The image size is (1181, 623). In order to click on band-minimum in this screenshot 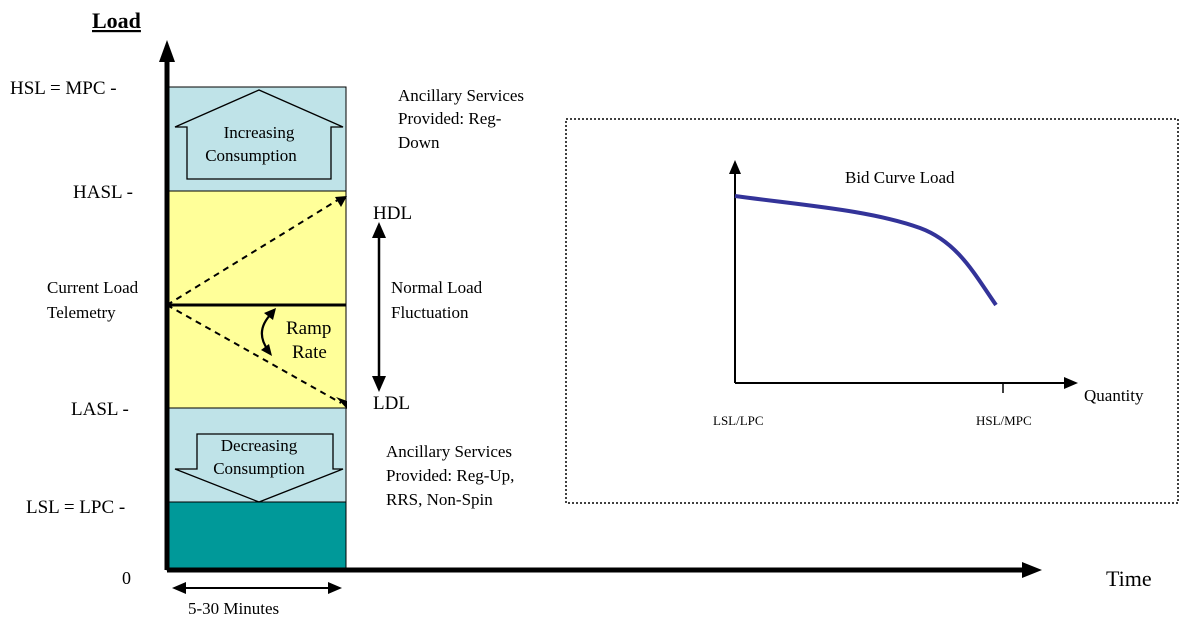, I will do `click(256, 536)`.